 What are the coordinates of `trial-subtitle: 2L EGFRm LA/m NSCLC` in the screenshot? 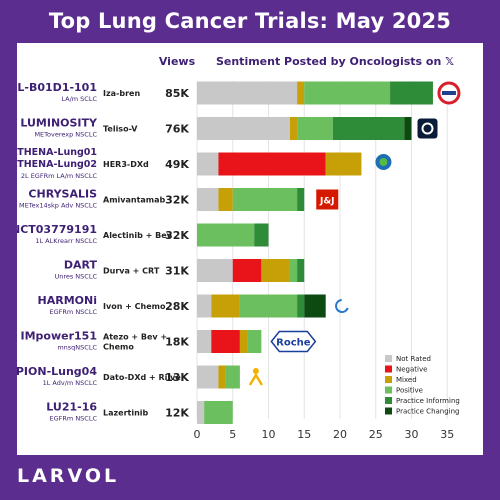 It's located at (59, 176).